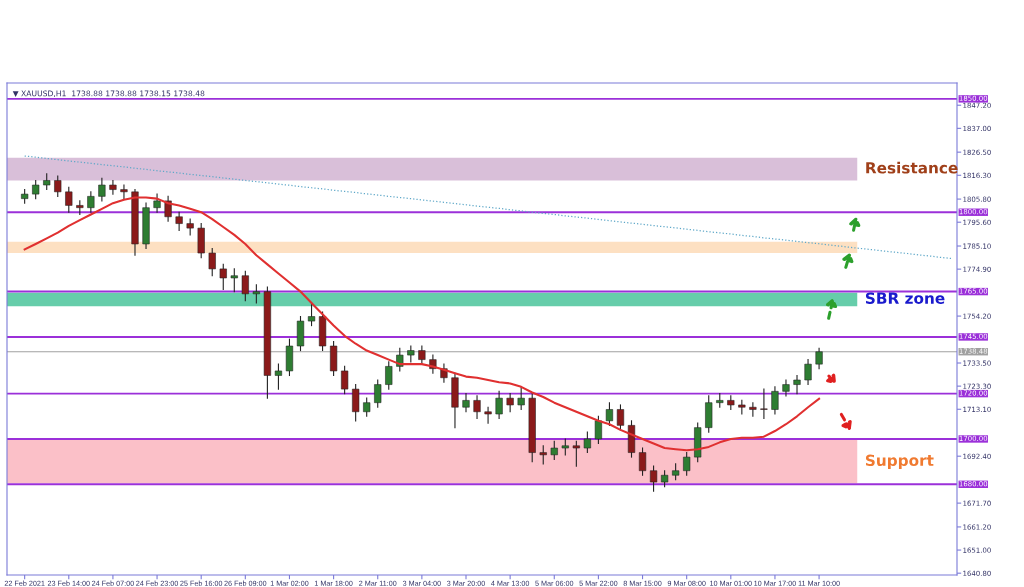  Describe the element at coordinates (912, 167) in the screenshot. I see `band-label: Resistance` at that location.